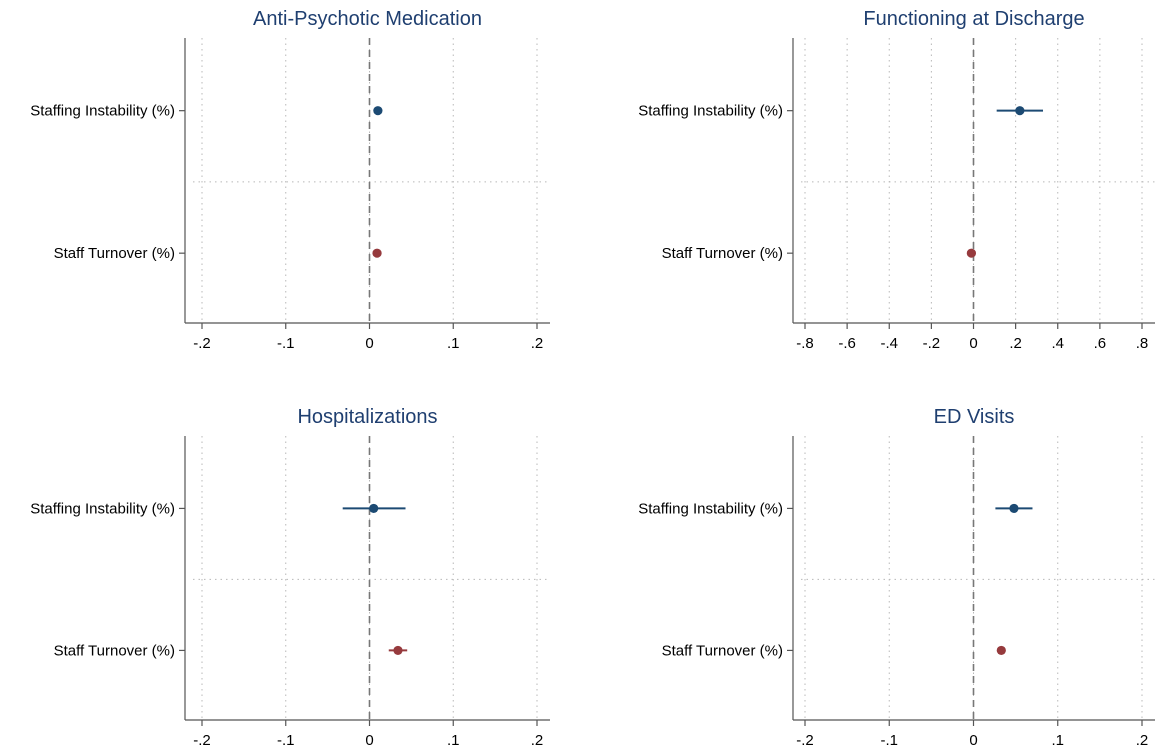 This screenshot has width=1155, height=756. I want to click on x-tick-label: .6, so click(1100, 343).